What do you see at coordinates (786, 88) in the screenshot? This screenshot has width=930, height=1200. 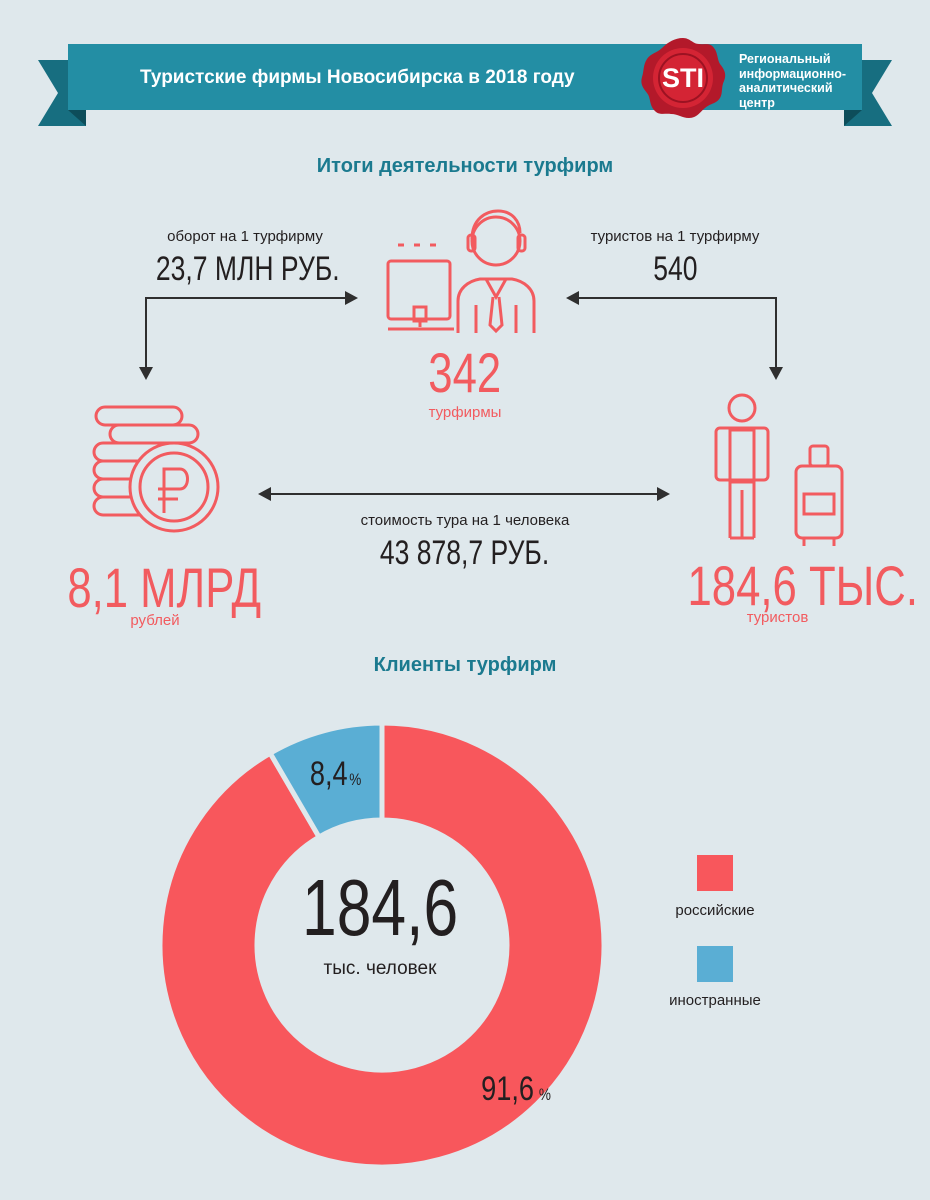 I see `org-line: аналитический` at bounding box center [786, 88].